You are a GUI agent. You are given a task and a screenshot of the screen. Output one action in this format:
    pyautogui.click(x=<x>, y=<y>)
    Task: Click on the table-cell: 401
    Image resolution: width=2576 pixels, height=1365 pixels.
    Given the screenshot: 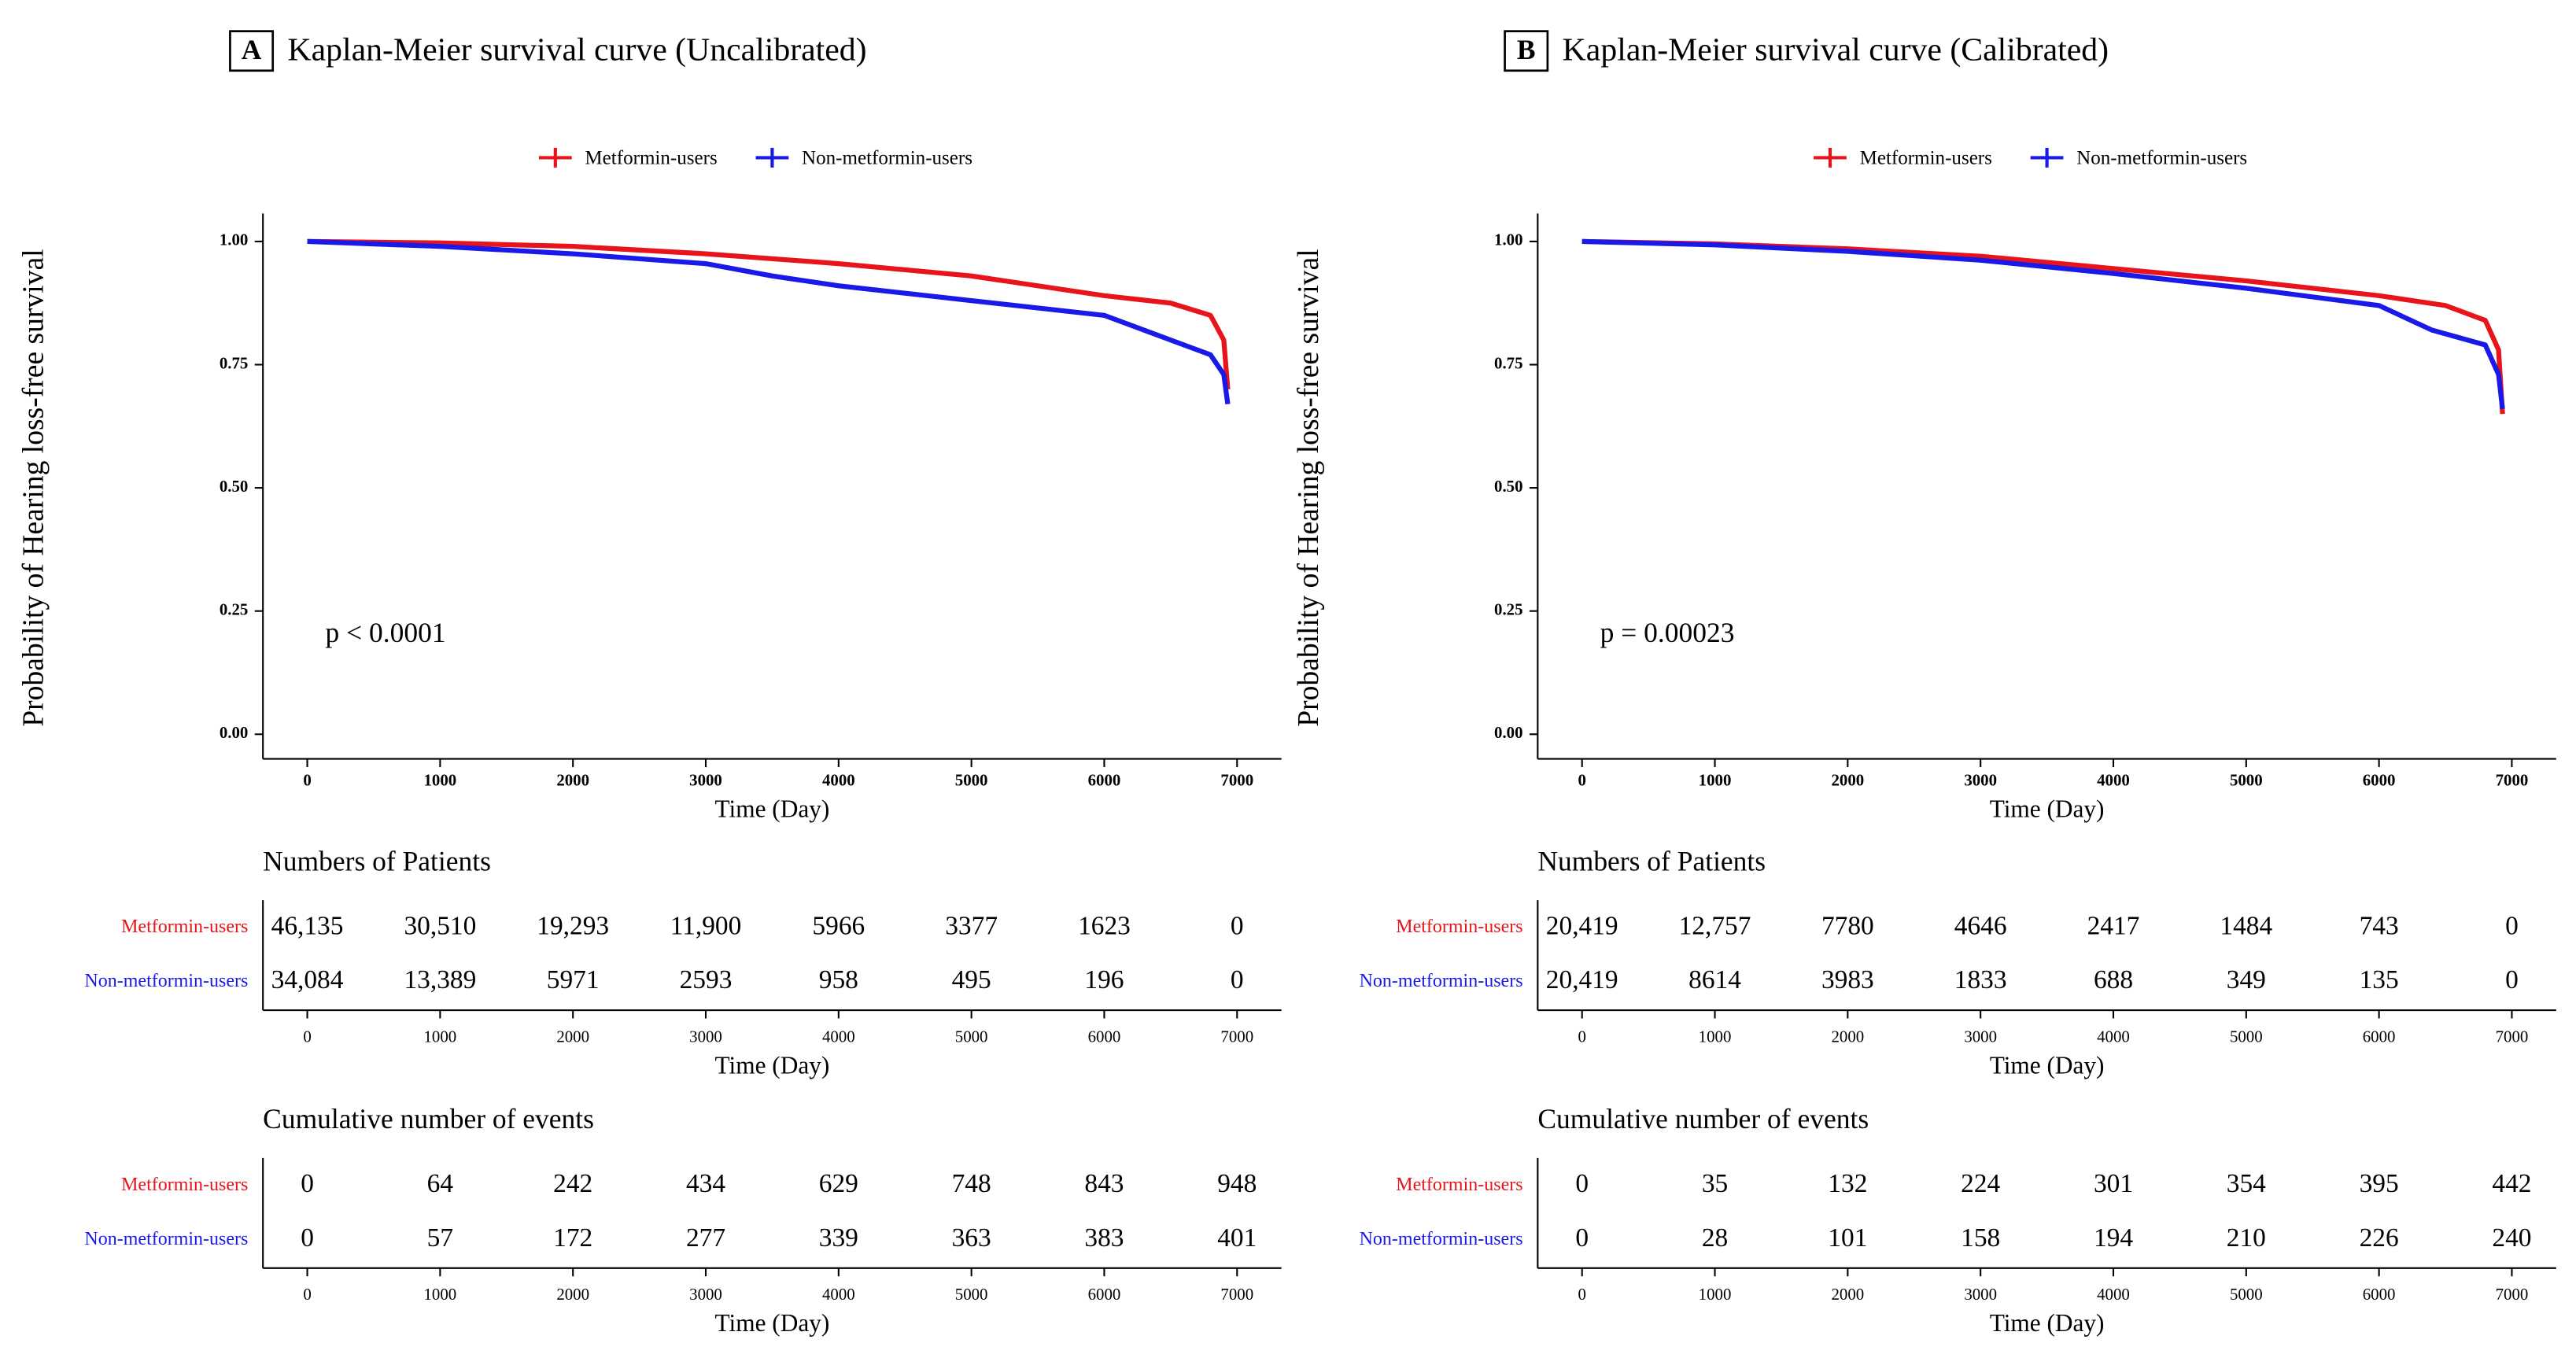 What is the action you would take?
    pyautogui.click(x=1237, y=1237)
    